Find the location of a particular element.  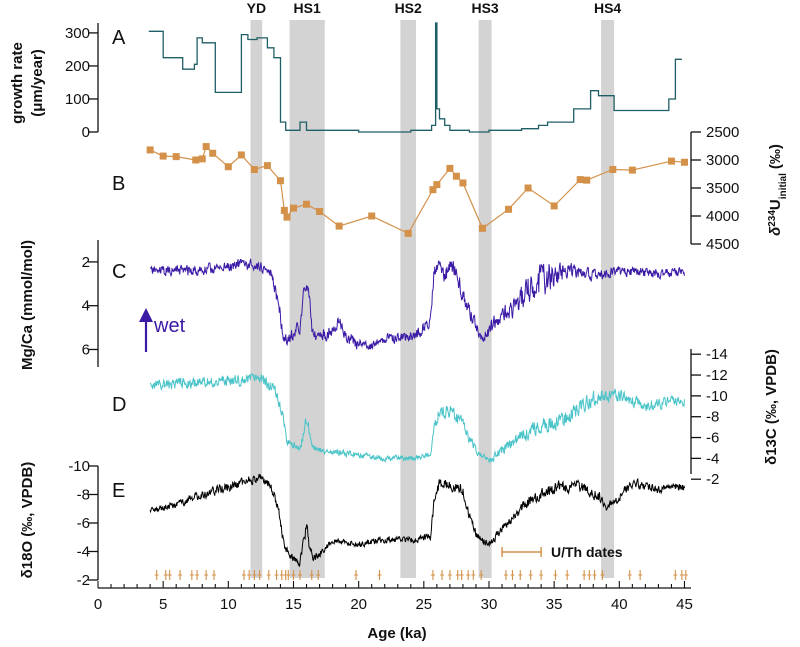

panel-a-ytick-label: 200 is located at coordinates (77, 66).